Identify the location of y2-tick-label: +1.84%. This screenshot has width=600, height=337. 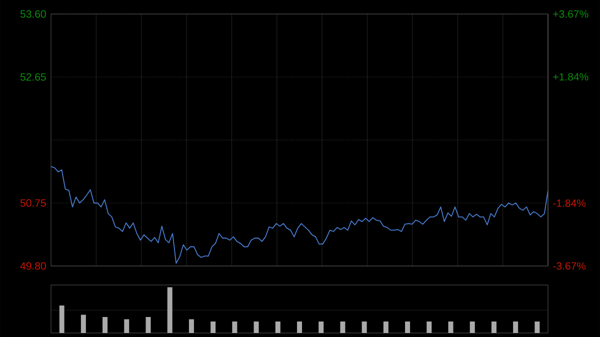
(570, 77).